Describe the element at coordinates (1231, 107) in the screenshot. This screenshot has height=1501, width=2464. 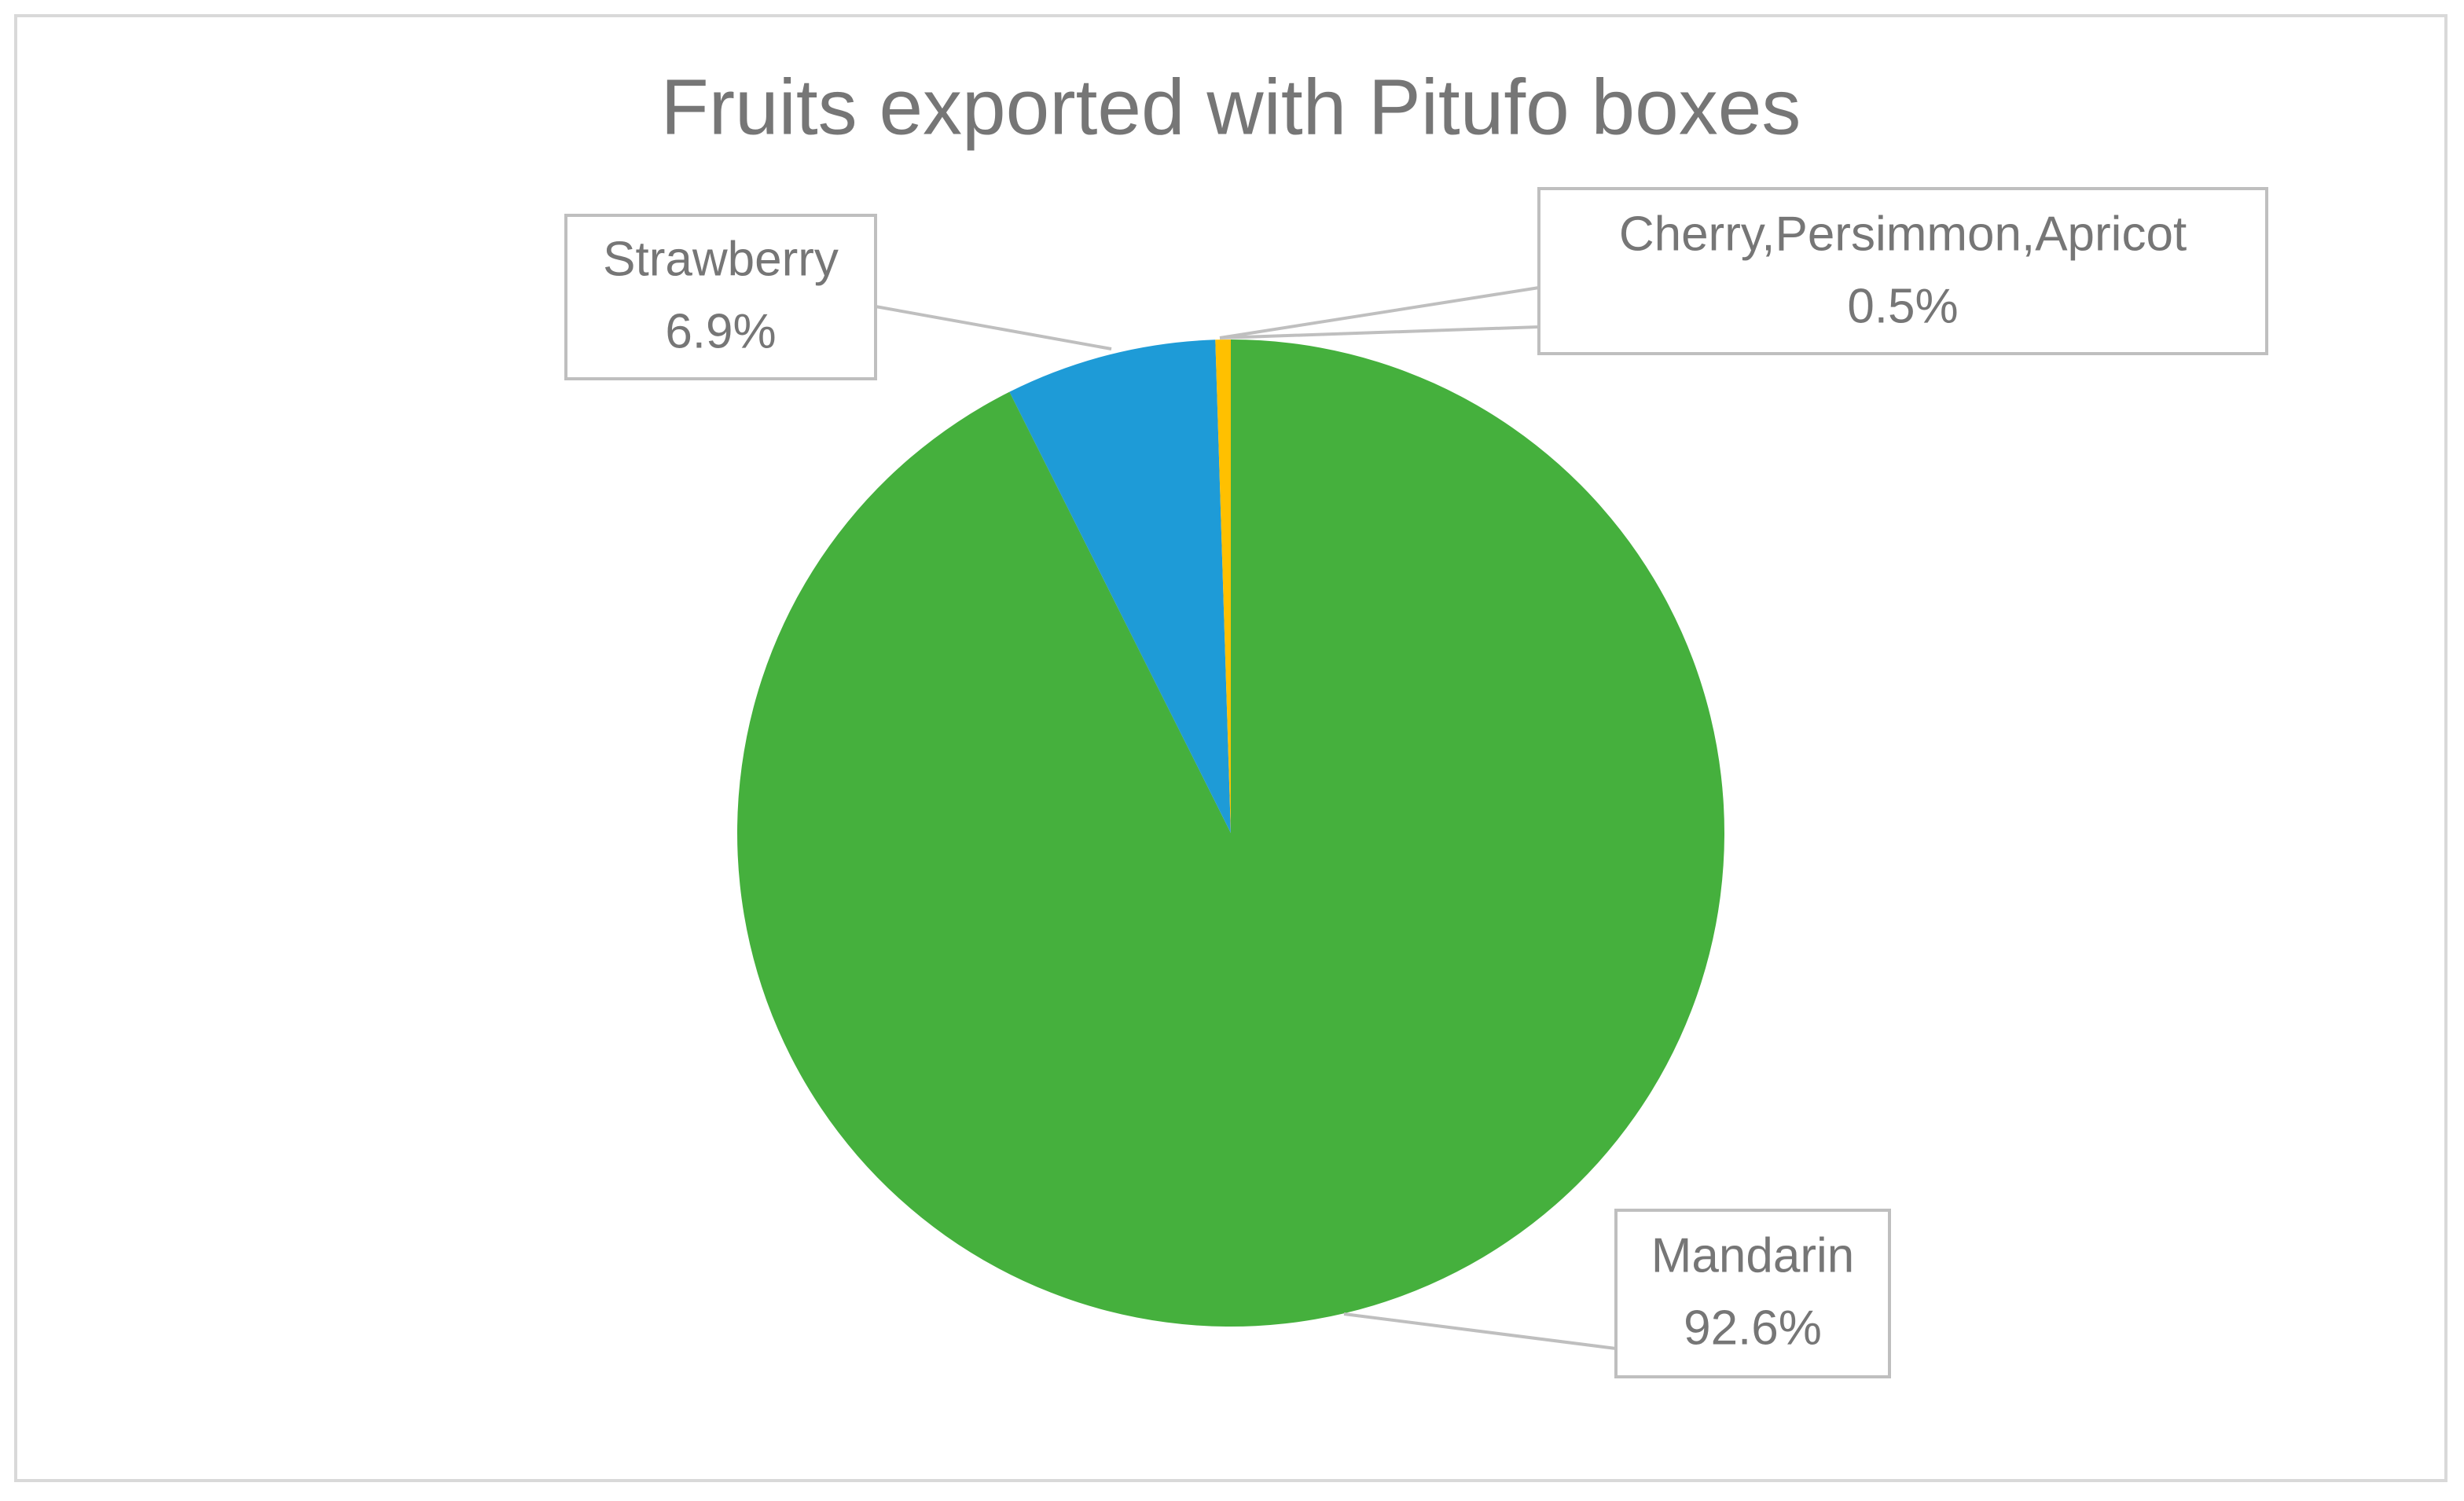
I see `chart-title: Fruits exported with Pitufo boxes` at that location.